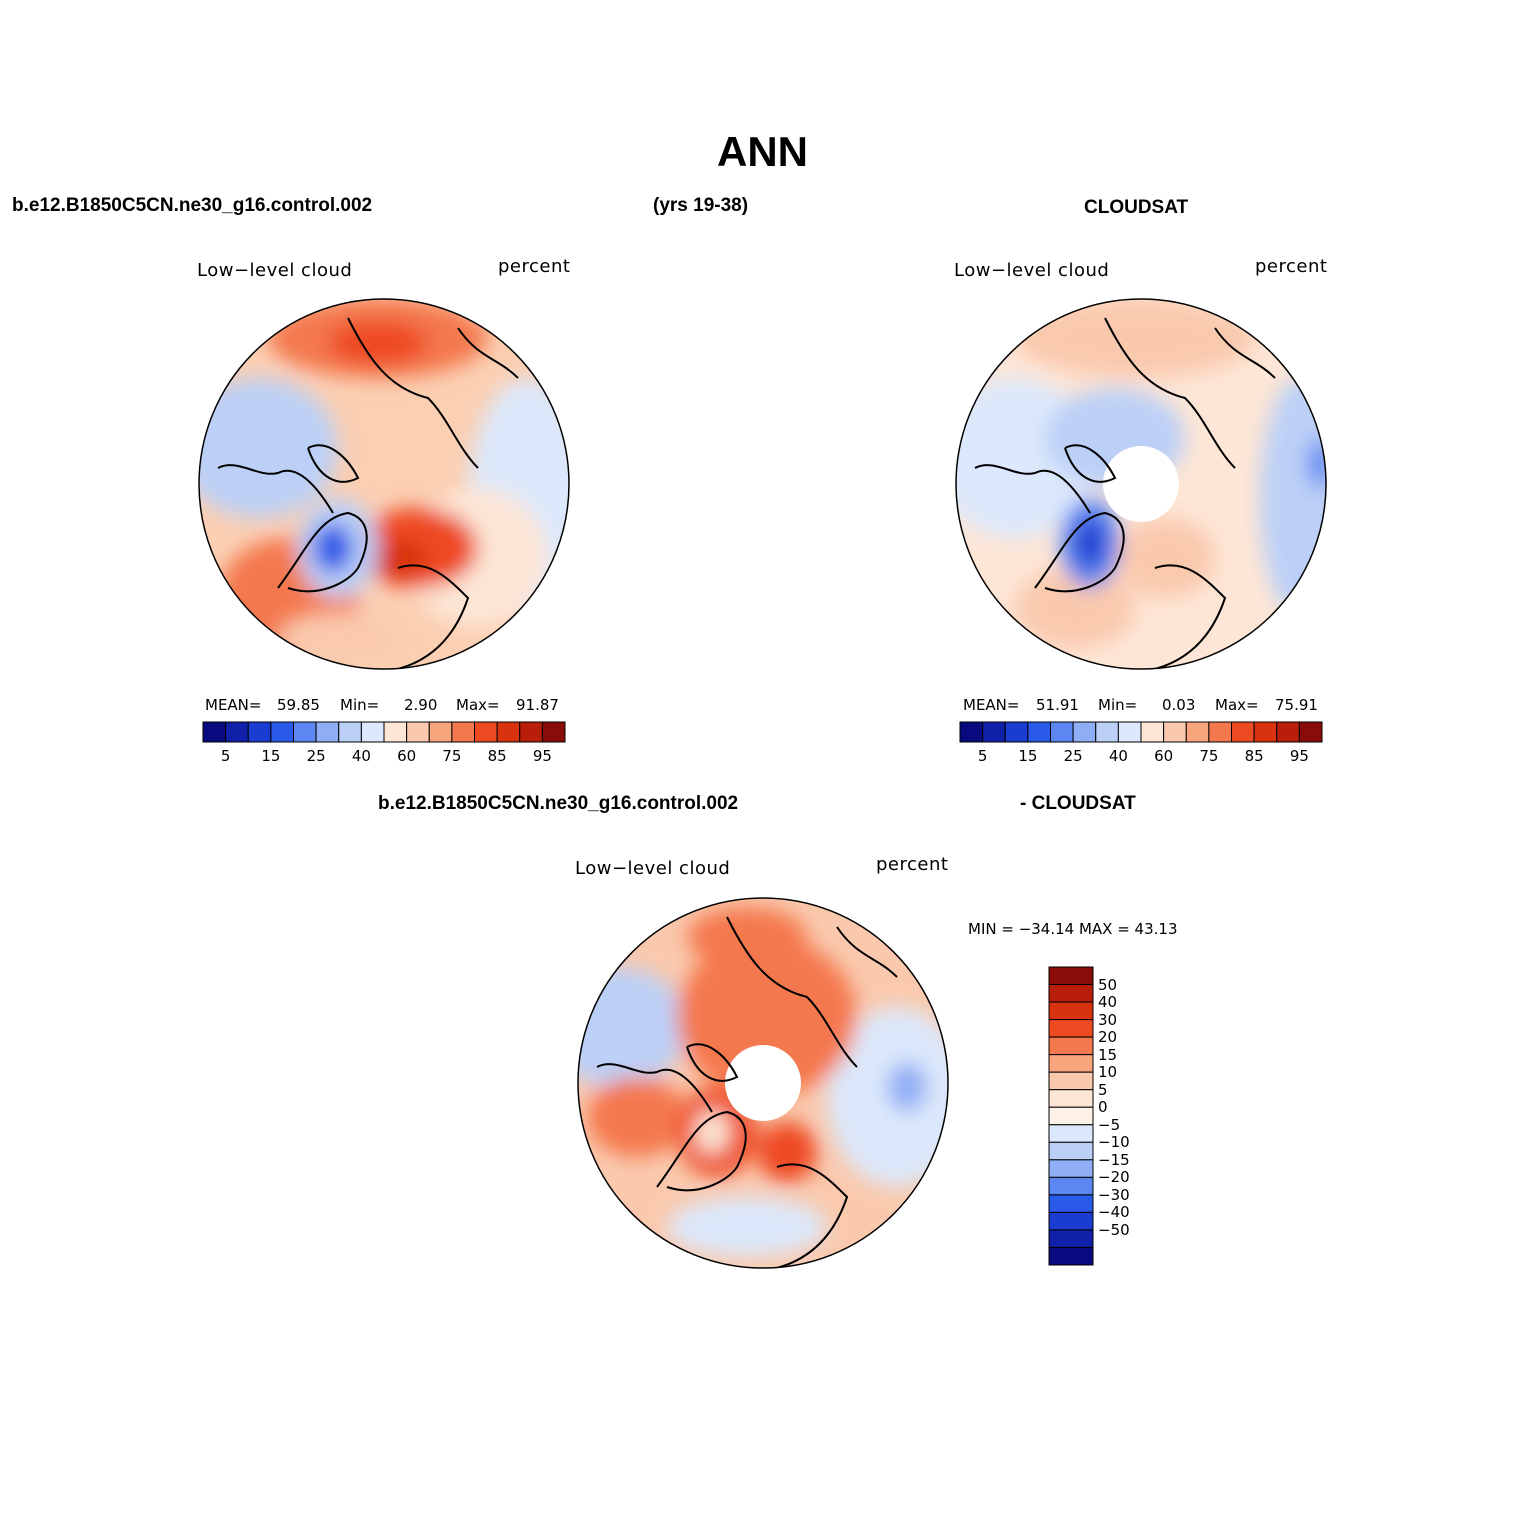 Image resolution: width=1525 pixels, height=1525 pixels. I want to click on model-colorbar-tick-label: 85, so click(497, 756).